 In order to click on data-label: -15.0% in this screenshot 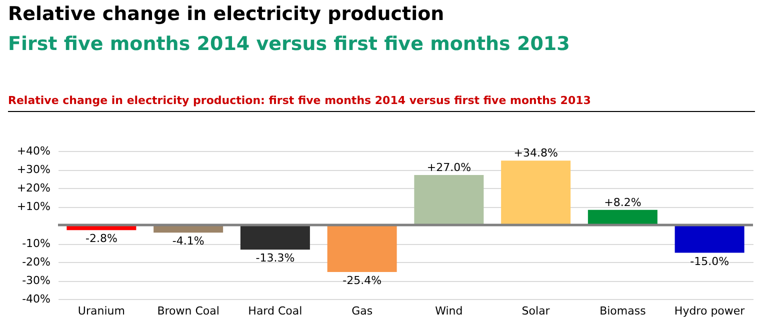, I will do `click(710, 261)`.